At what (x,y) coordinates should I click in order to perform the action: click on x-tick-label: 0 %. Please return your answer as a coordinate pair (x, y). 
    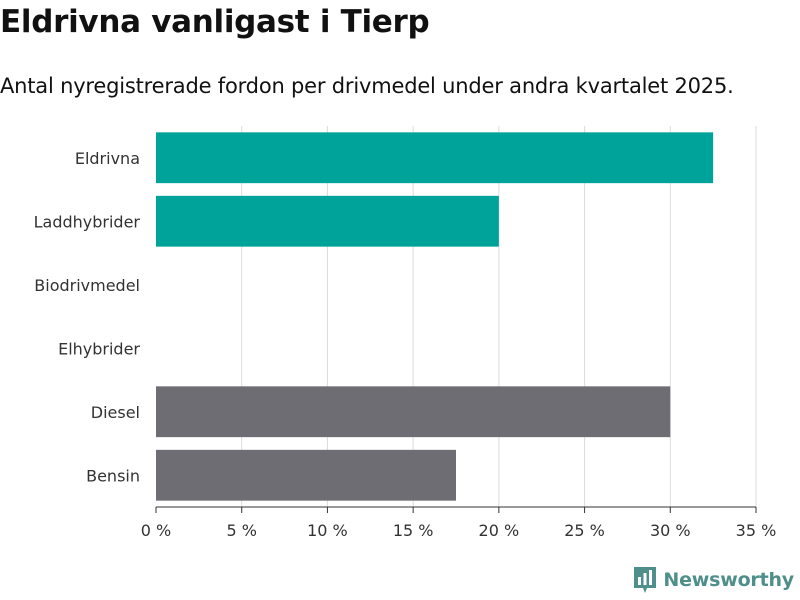
    Looking at the image, I should click on (156, 530).